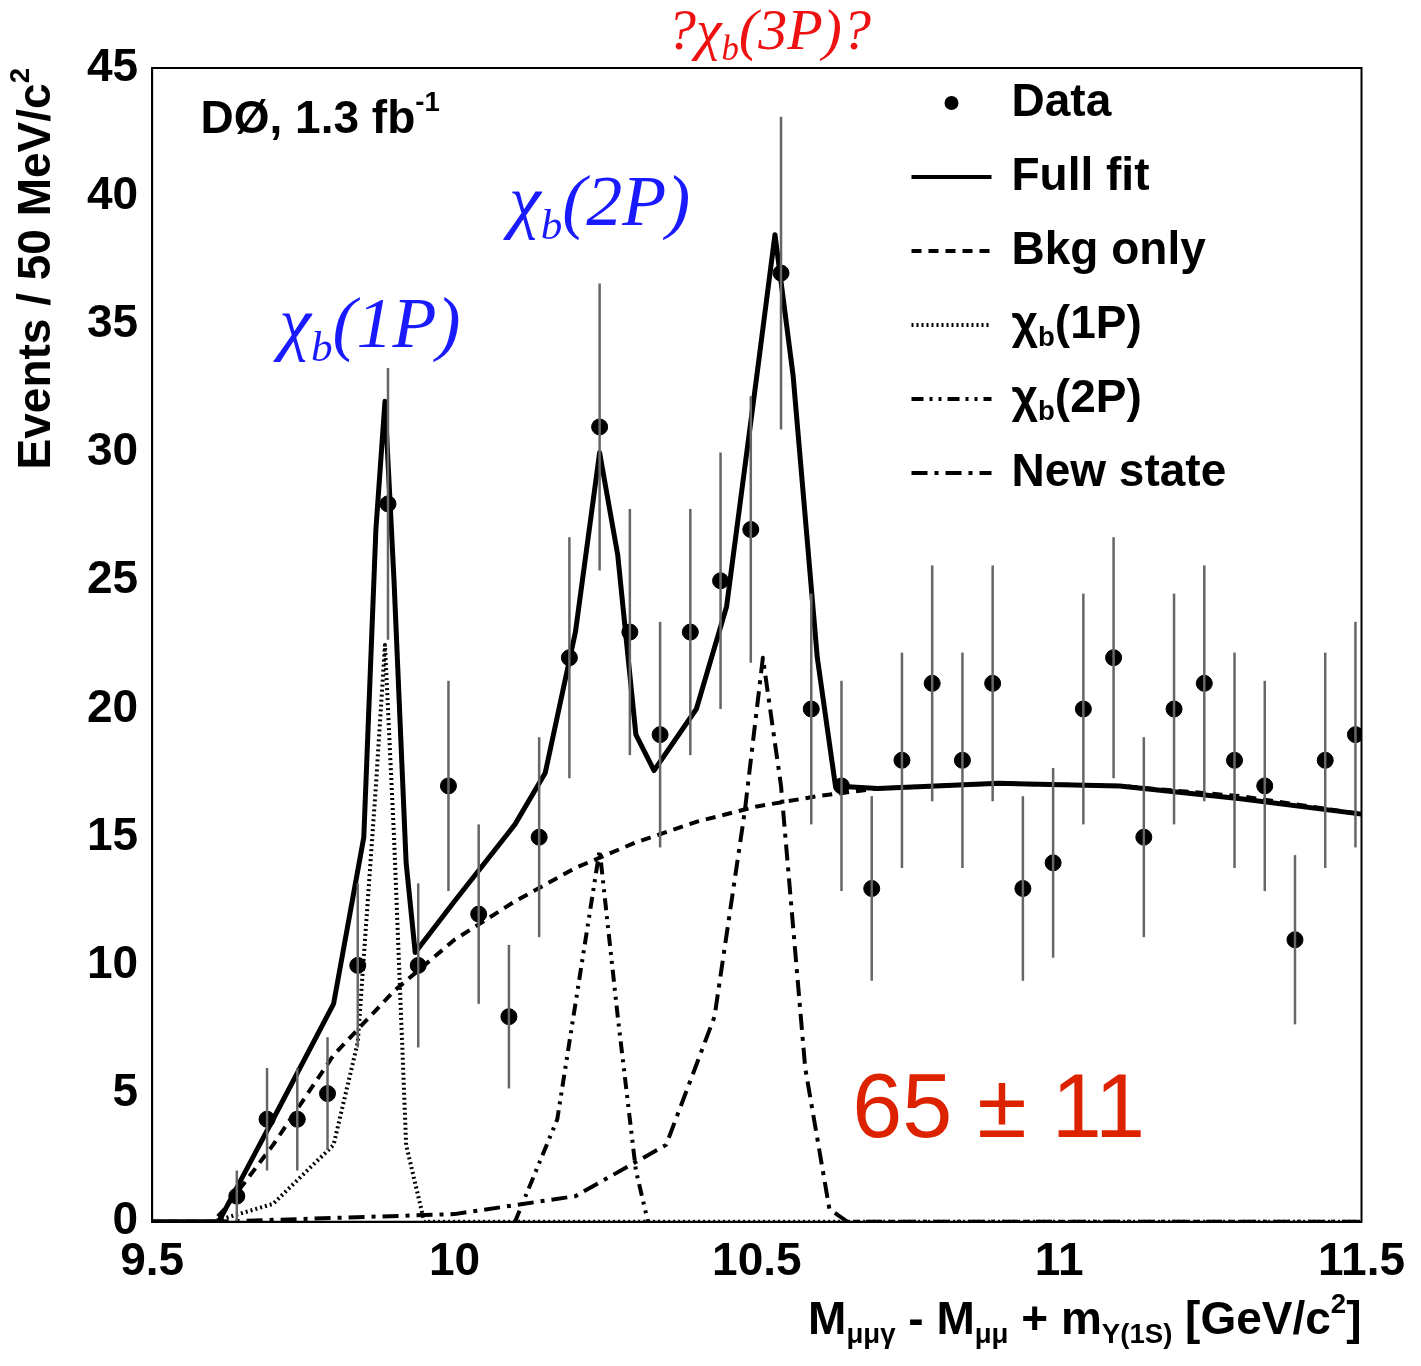 This screenshot has height=1366, width=1421. Describe the element at coordinates (1109, 247) in the screenshot. I see `legend-label: Bkg only` at that location.